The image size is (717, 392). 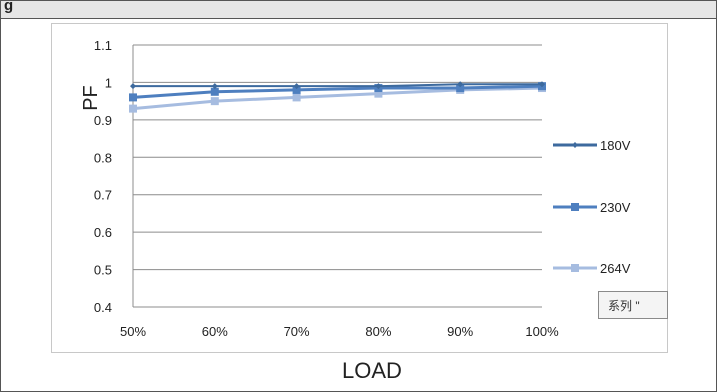 What do you see at coordinates (103, 176) in the screenshot?
I see `y-tick-labels: 0.4 0.5 0.6 0.7 0.8 0.9 1 1.1` at bounding box center [103, 176].